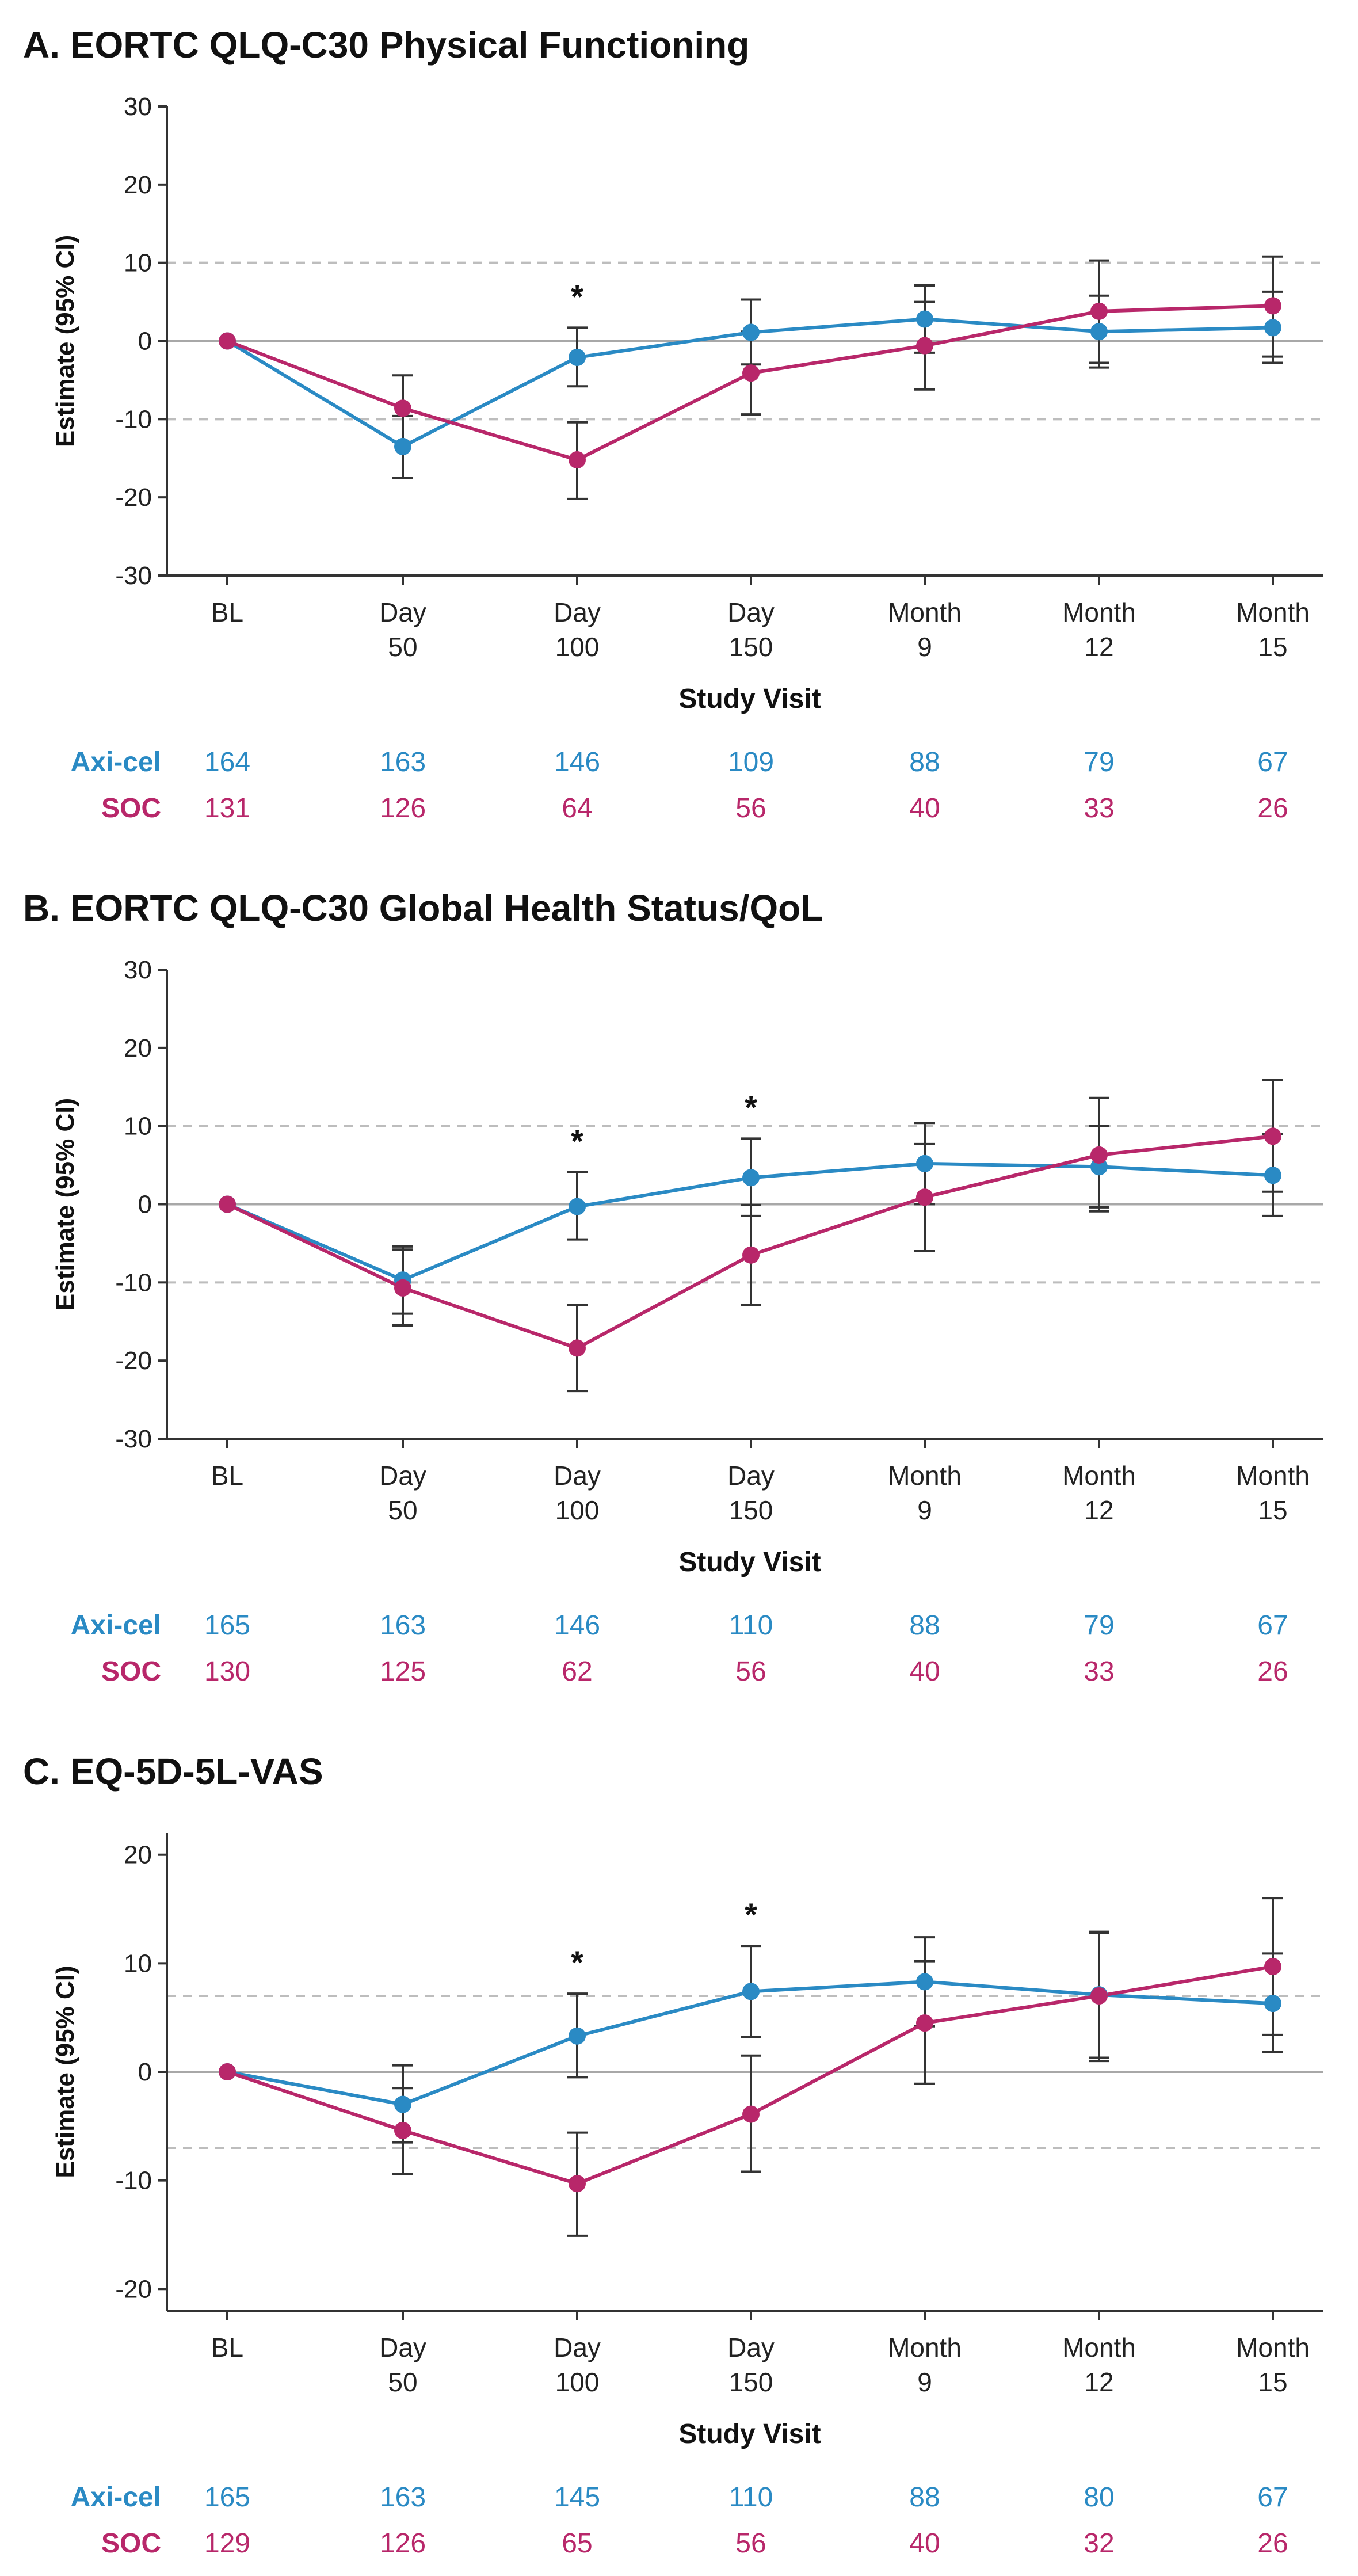 The image size is (1358, 2576). What do you see at coordinates (751, 762) in the screenshot?
I see `n-value-axicel: 109` at bounding box center [751, 762].